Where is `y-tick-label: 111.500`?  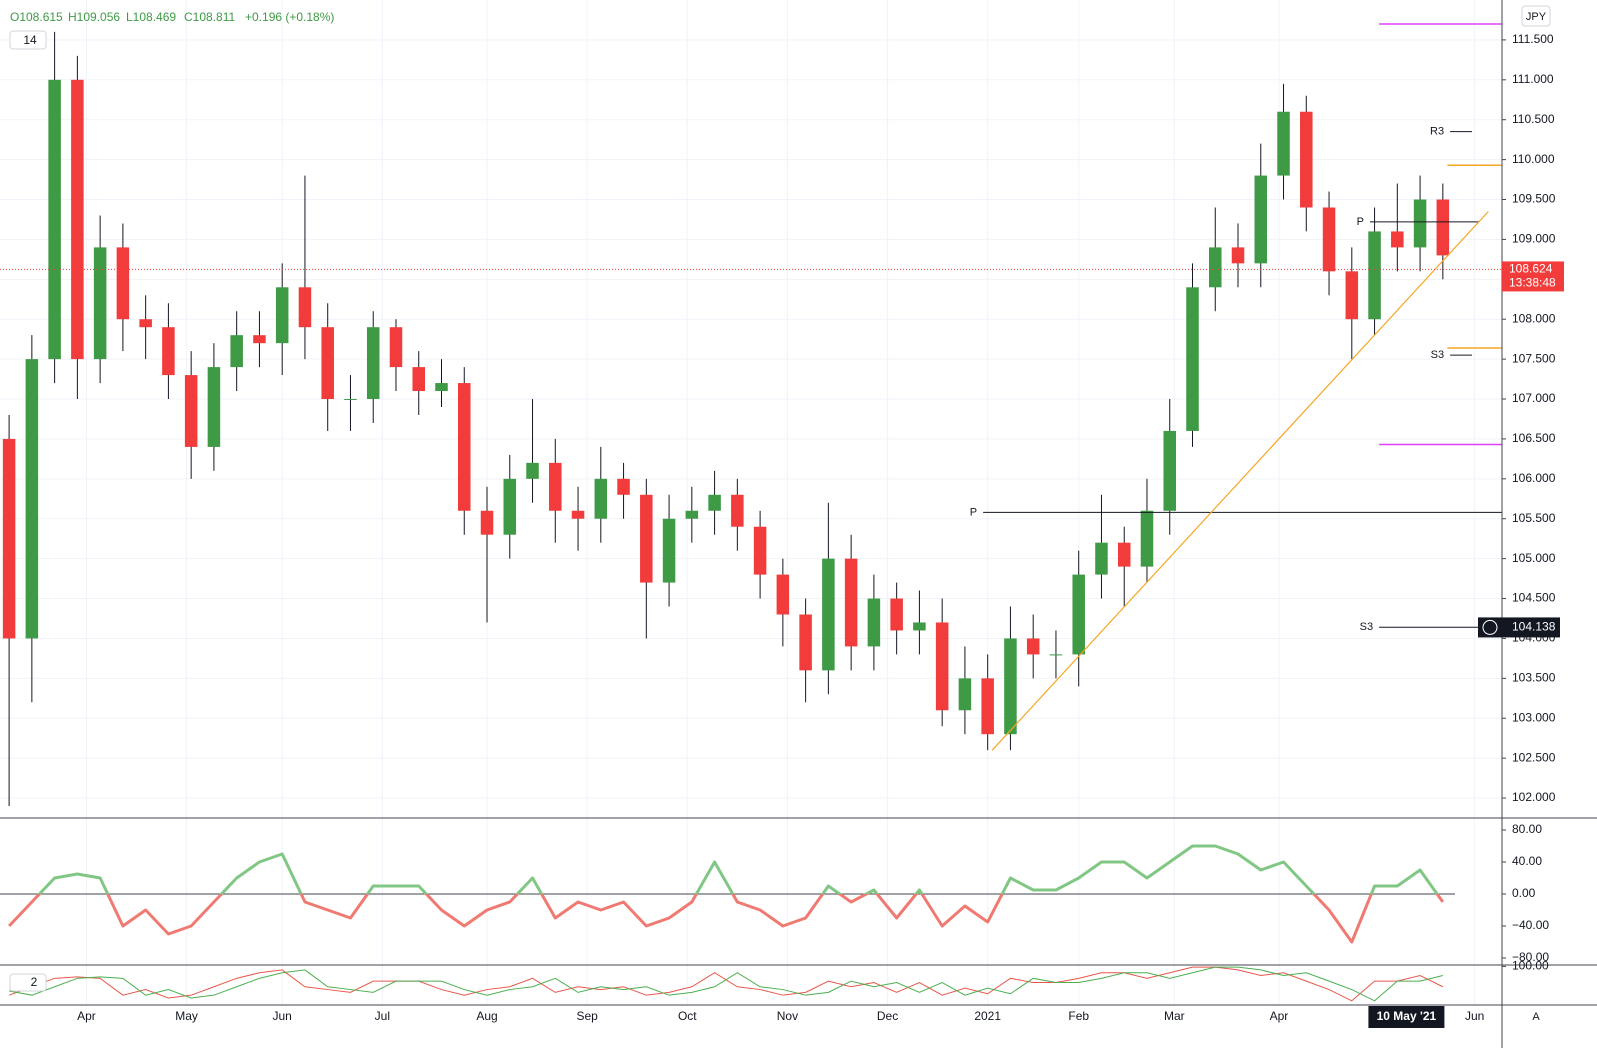 y-tick-label: 111.500 is located at coordinates (1533, 39).